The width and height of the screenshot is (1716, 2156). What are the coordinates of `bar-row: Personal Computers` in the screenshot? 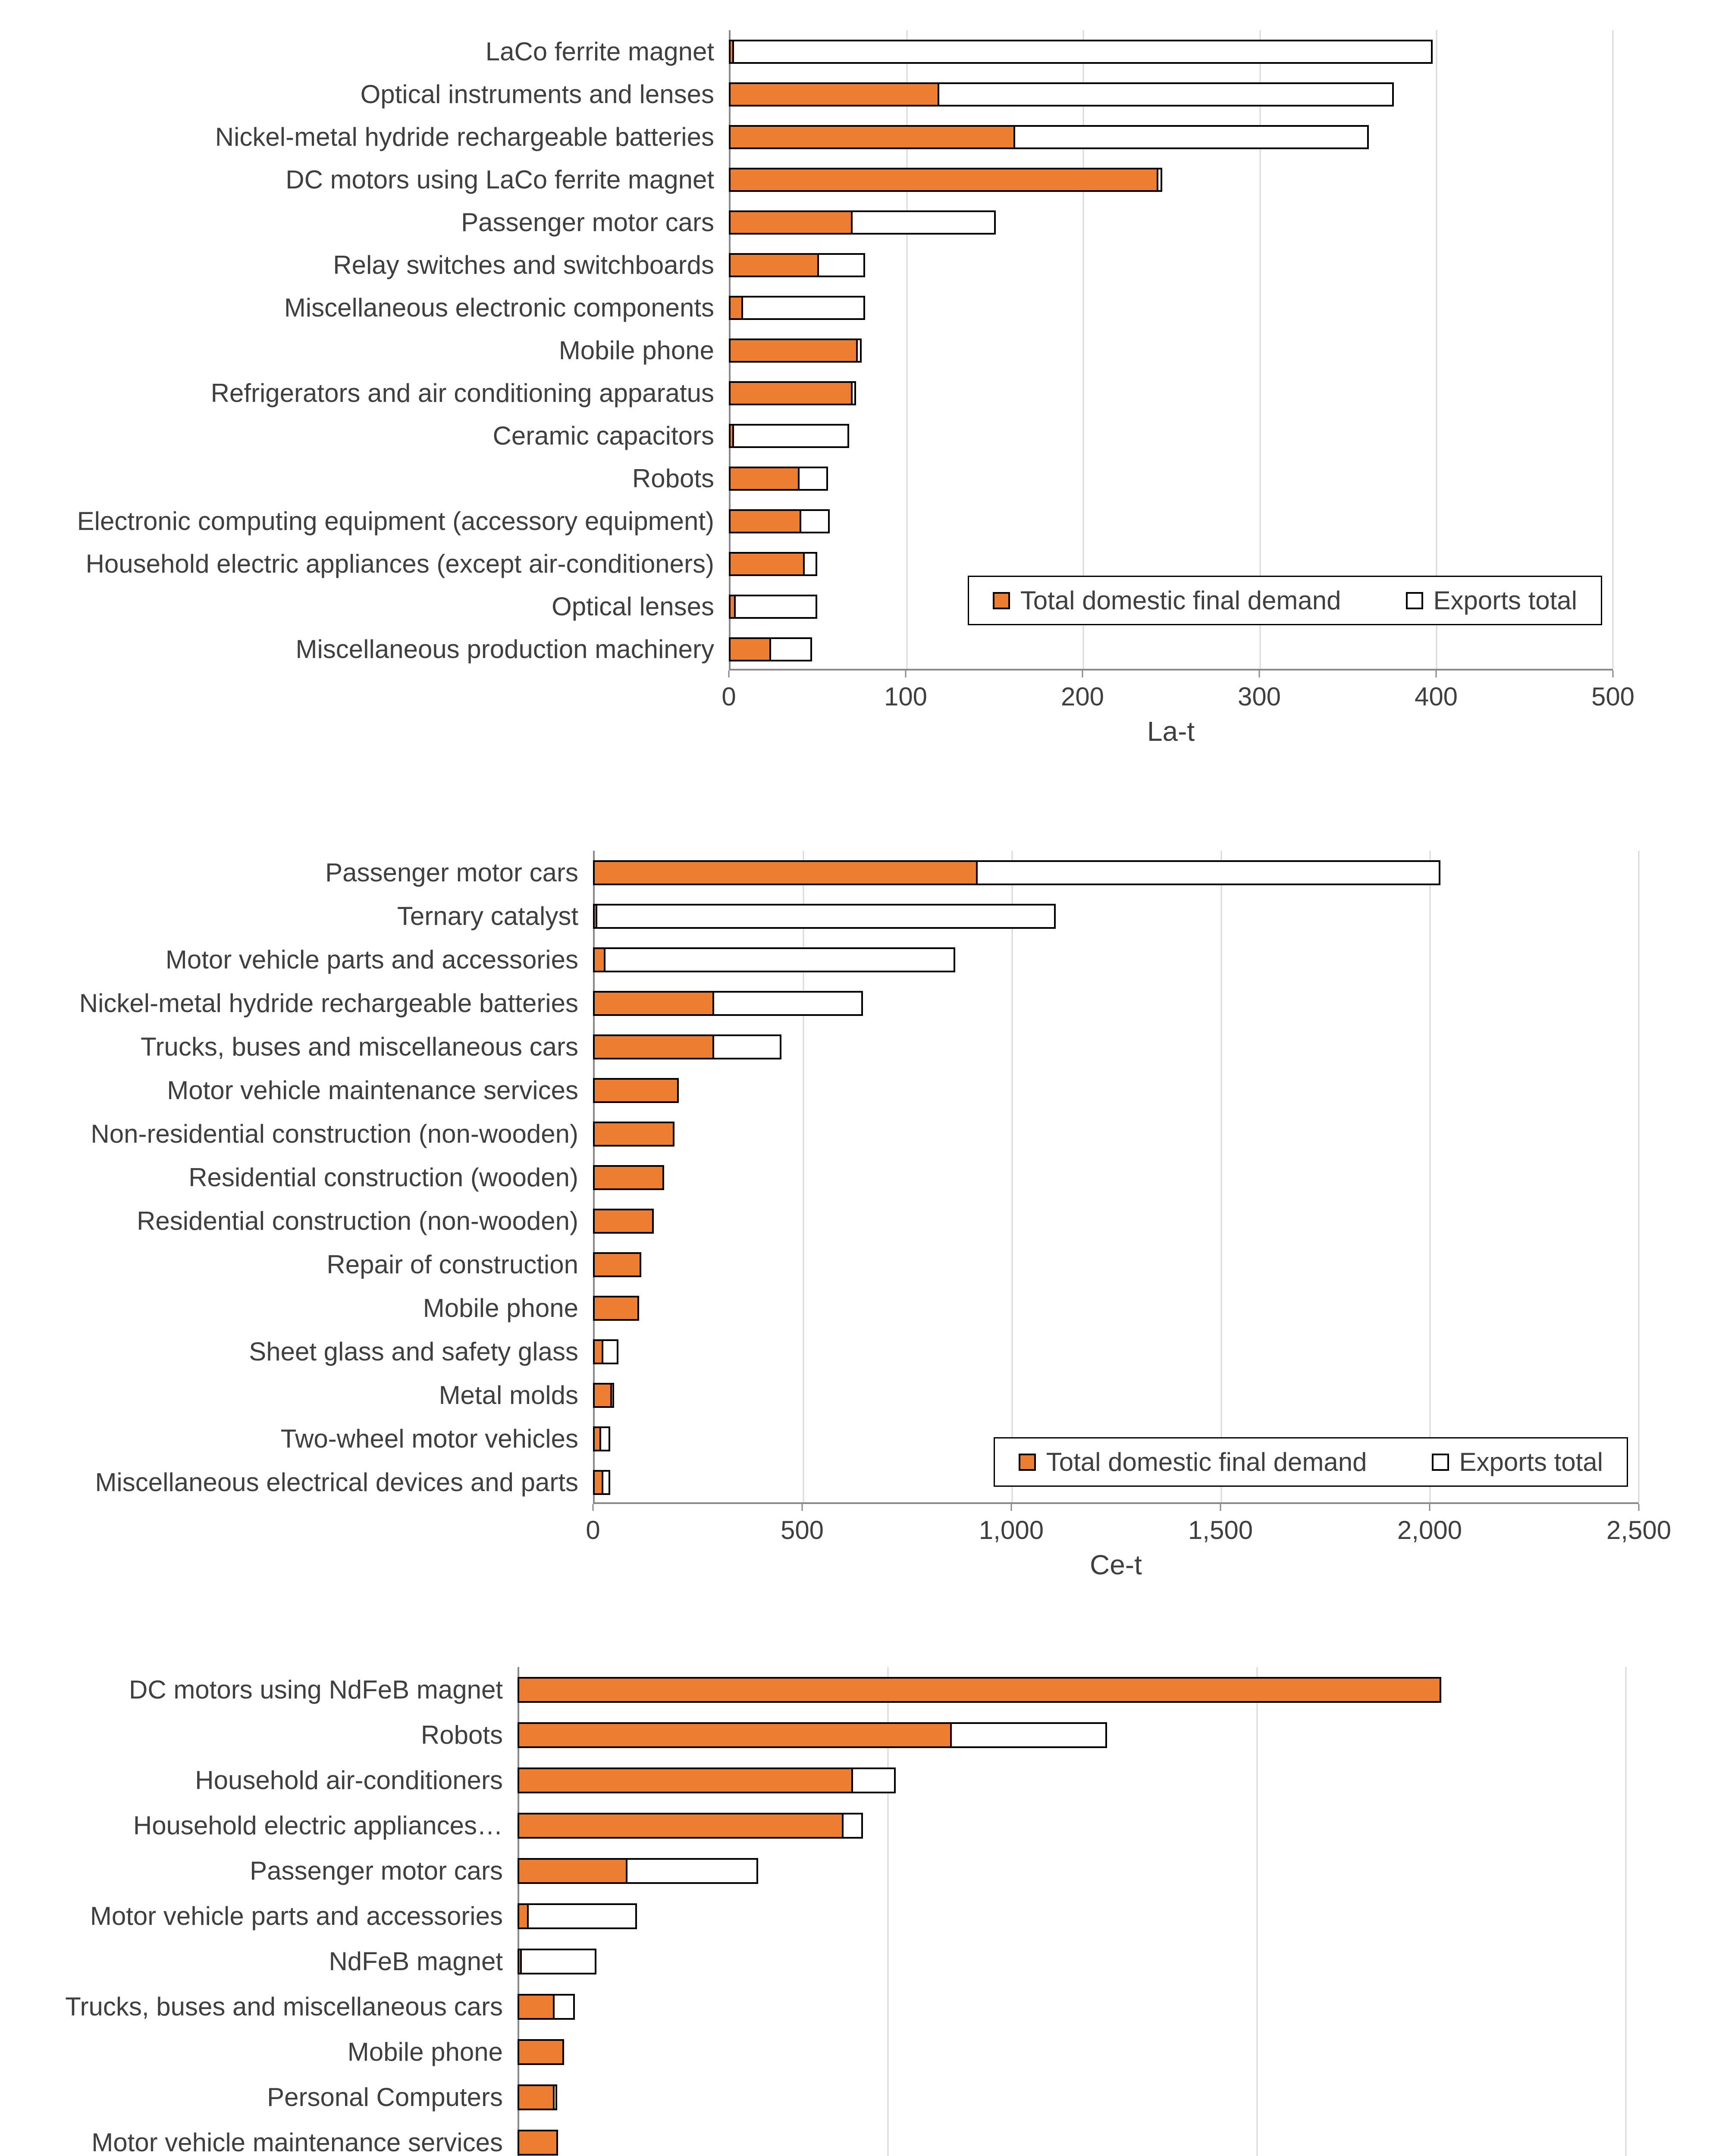 It's located at (813, 2097).